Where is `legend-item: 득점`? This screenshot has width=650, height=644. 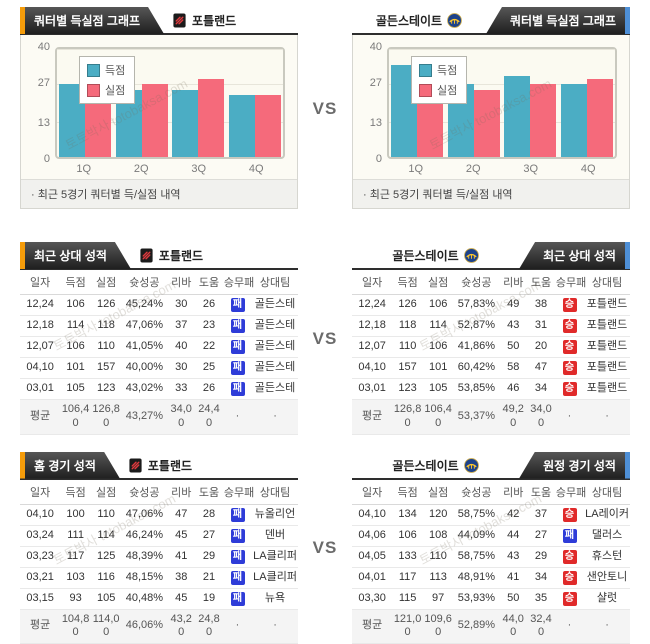 legend-item: 득점 is located at coordinates (438, 70).